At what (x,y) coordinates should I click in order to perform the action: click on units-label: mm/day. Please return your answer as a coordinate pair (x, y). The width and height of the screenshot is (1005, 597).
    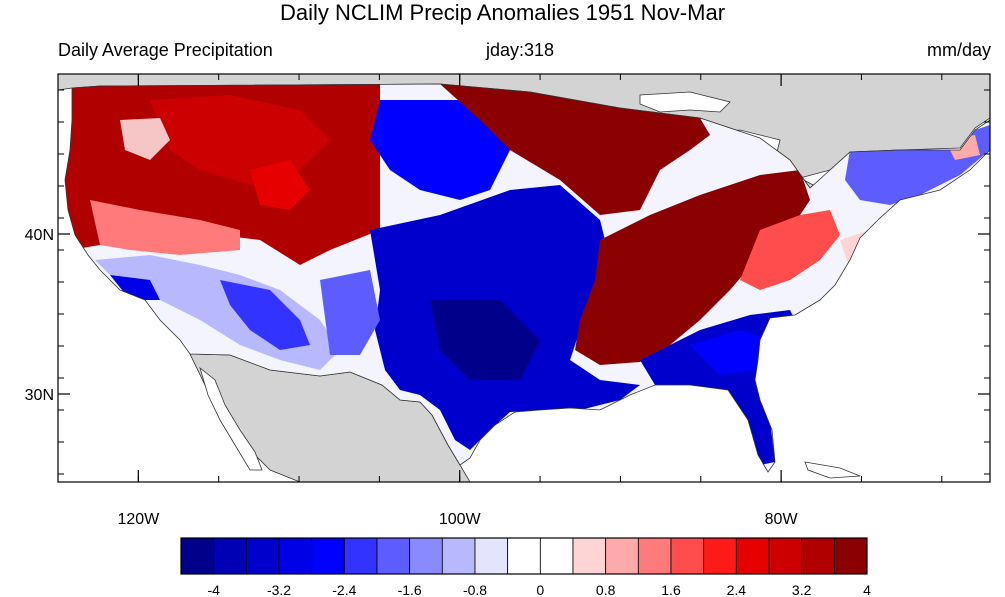
    Looking at the image, I should click on (958, 50).